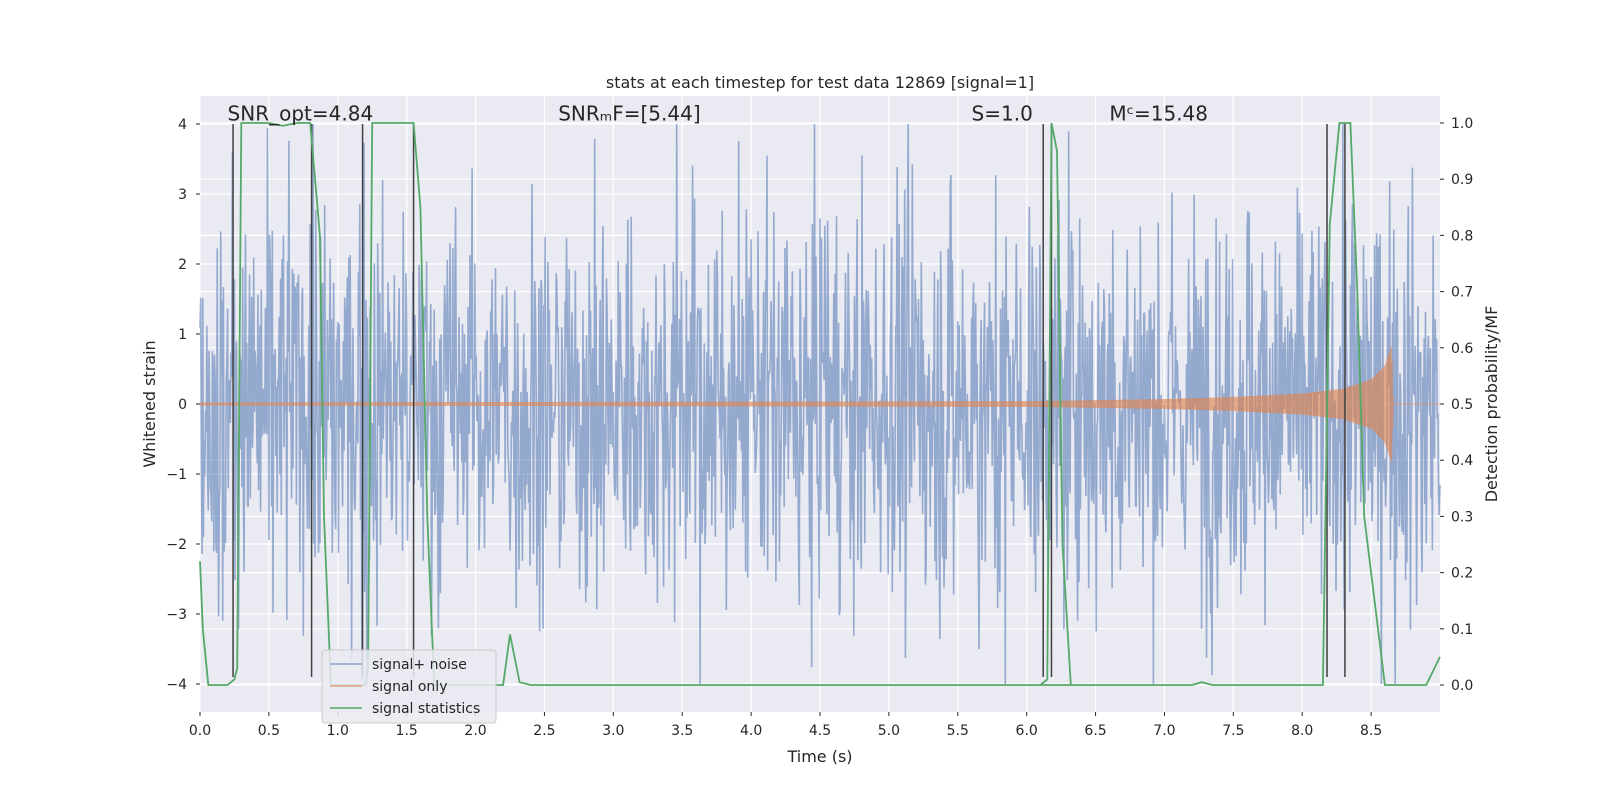 Image resolution: width=1600 pixels, height=800 pixels. What do you see at coordinates (820, 731) in the screenshot?
I see `x-tick-label-9: 4.5` at bounding box center [820, 731].